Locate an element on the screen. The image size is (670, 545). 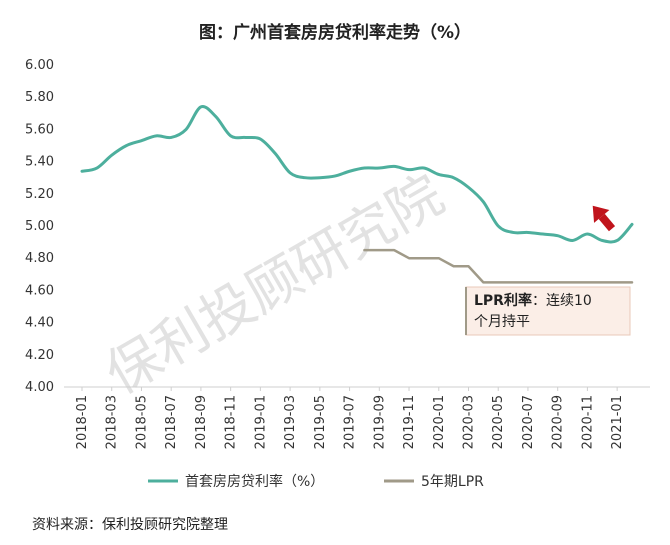
x-tick-label: 2019-01 is located at coordinates (260, 422).